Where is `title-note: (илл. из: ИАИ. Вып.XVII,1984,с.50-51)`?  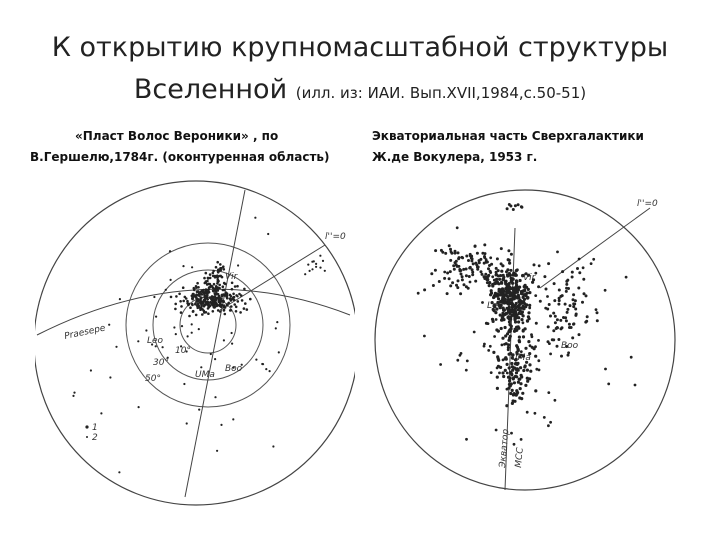 title-note: (илл. из: ИАИ. Вып.XVII,1984,с.50-51) is located at coordinates (441, 93).